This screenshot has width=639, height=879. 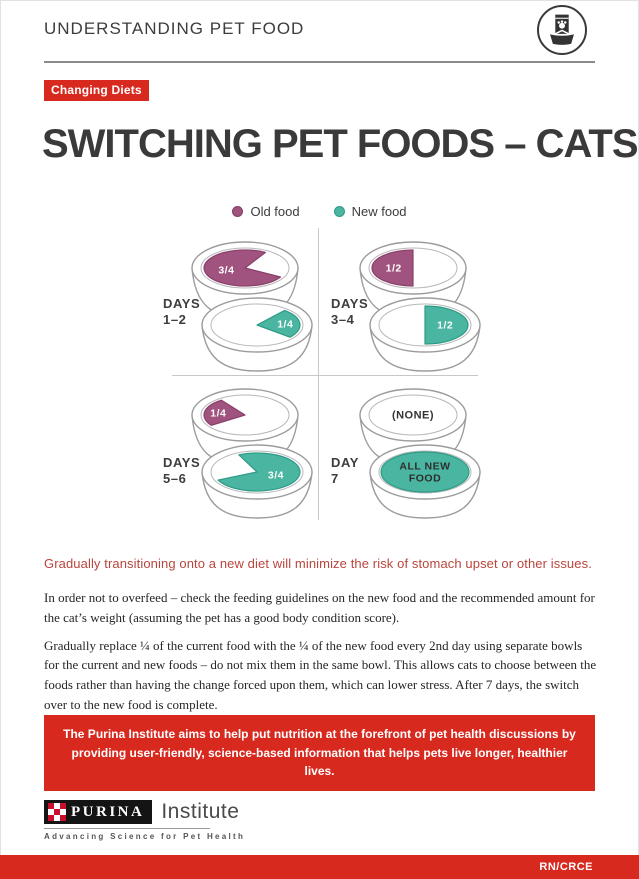 I want to click on day-numbers: 3–4, so click(x=343, y=319).